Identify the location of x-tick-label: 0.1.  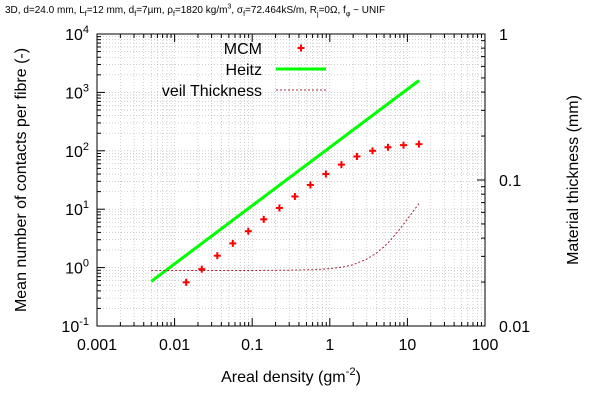
(252, 345).